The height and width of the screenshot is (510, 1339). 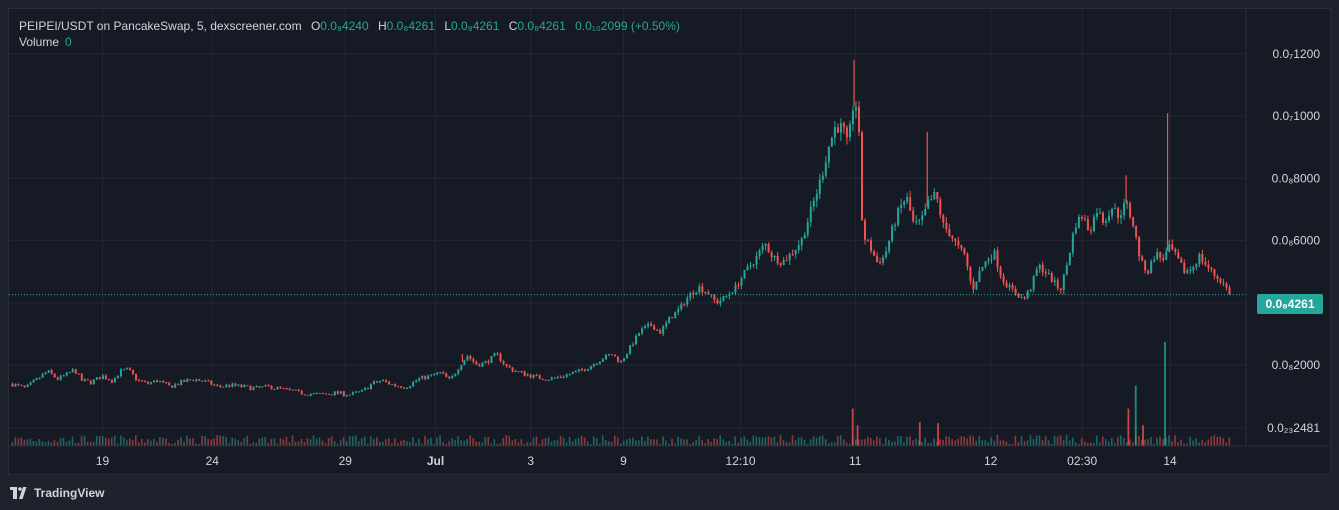 What do you see at coordinates (636, 461) in the screenshot?
I see `time-axis: 19 24 29 Jul 3 9 12:10 11 12 02:30 14` at bounding box center [636, 461].